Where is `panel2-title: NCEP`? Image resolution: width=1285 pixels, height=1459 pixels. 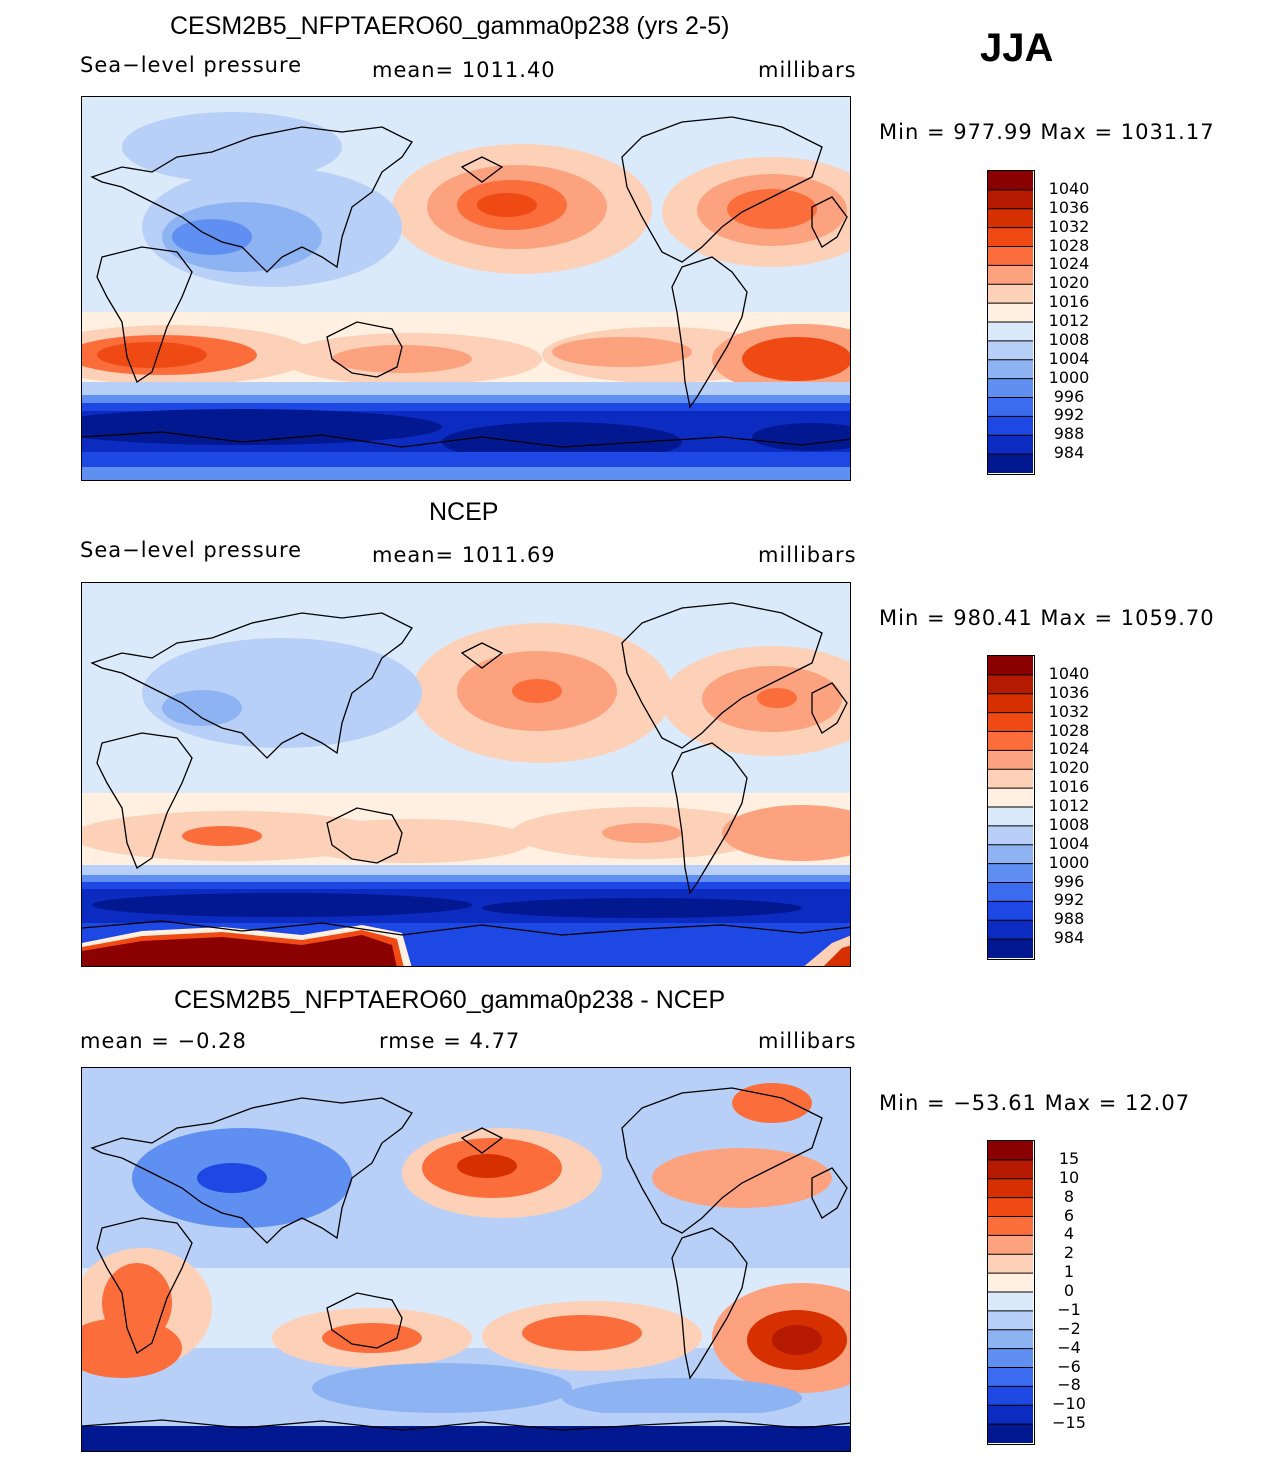 panel2-title: NCEP is located at coordinates (464, 512).